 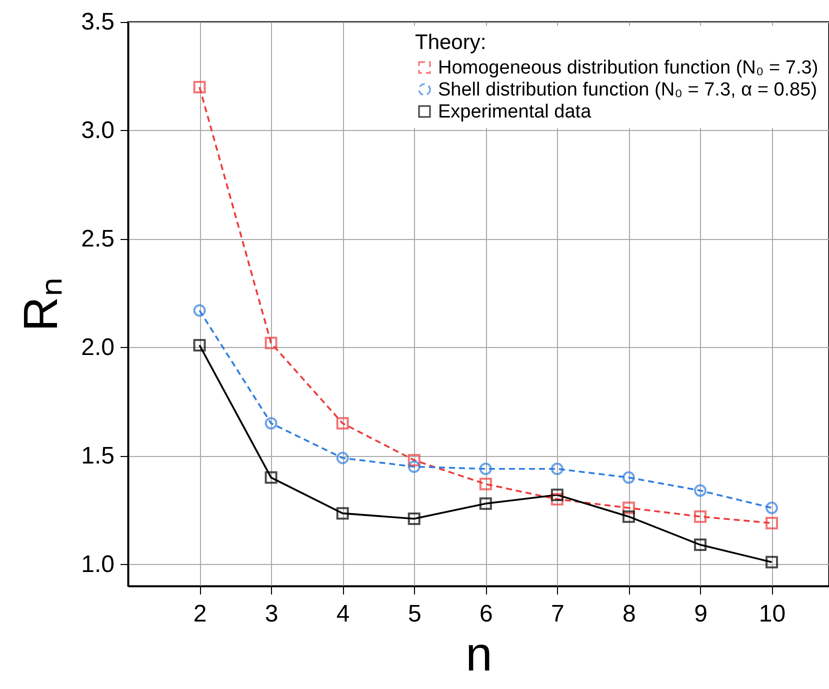 I want to click on x-tick-label: 7, so click(x=557, y=614).